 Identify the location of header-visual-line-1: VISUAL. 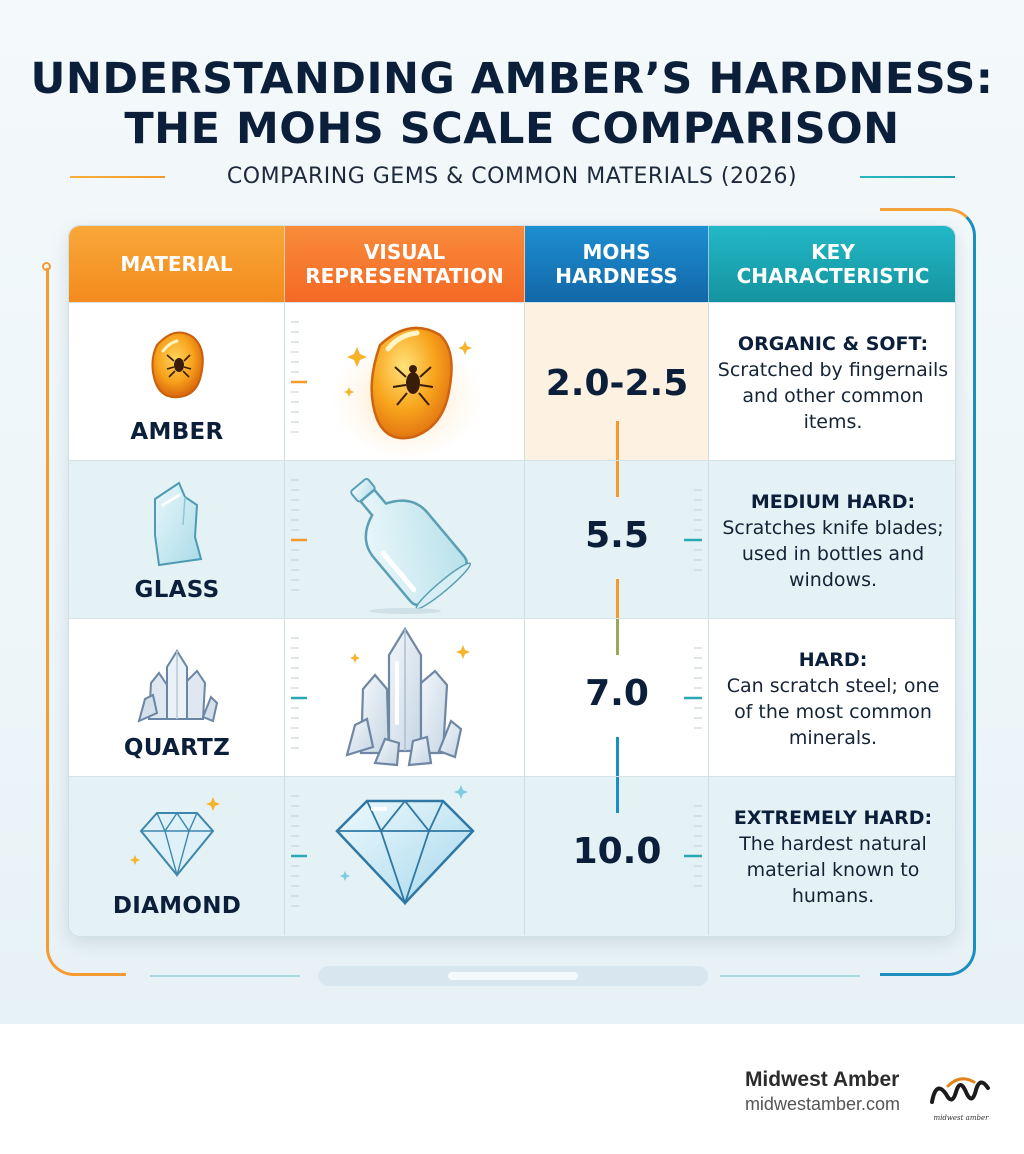
(404, 252).